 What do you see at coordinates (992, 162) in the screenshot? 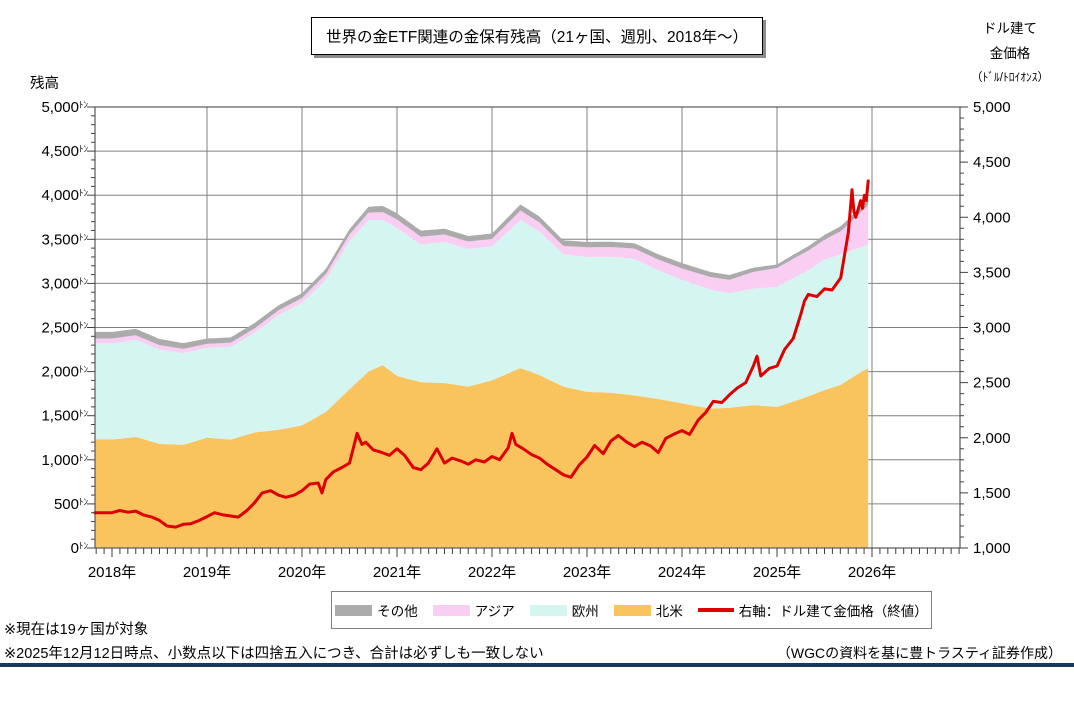
I see `right-axis-tick-label: 4,500` at bounding box center [992, 162].